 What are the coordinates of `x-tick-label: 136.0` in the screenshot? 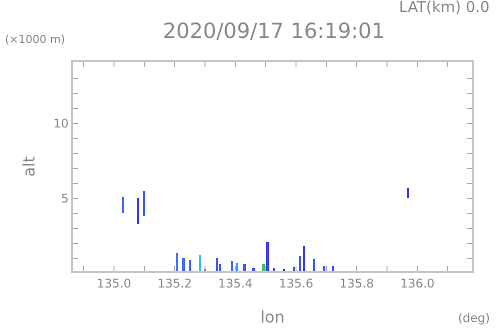 It's located at (417, 283).